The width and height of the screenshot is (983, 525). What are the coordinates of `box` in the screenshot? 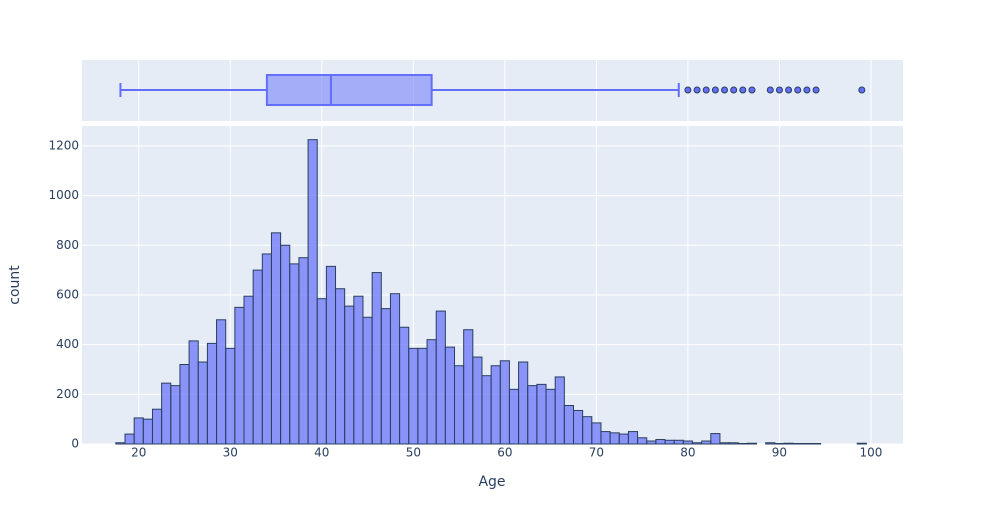 It's located at (349, 90).